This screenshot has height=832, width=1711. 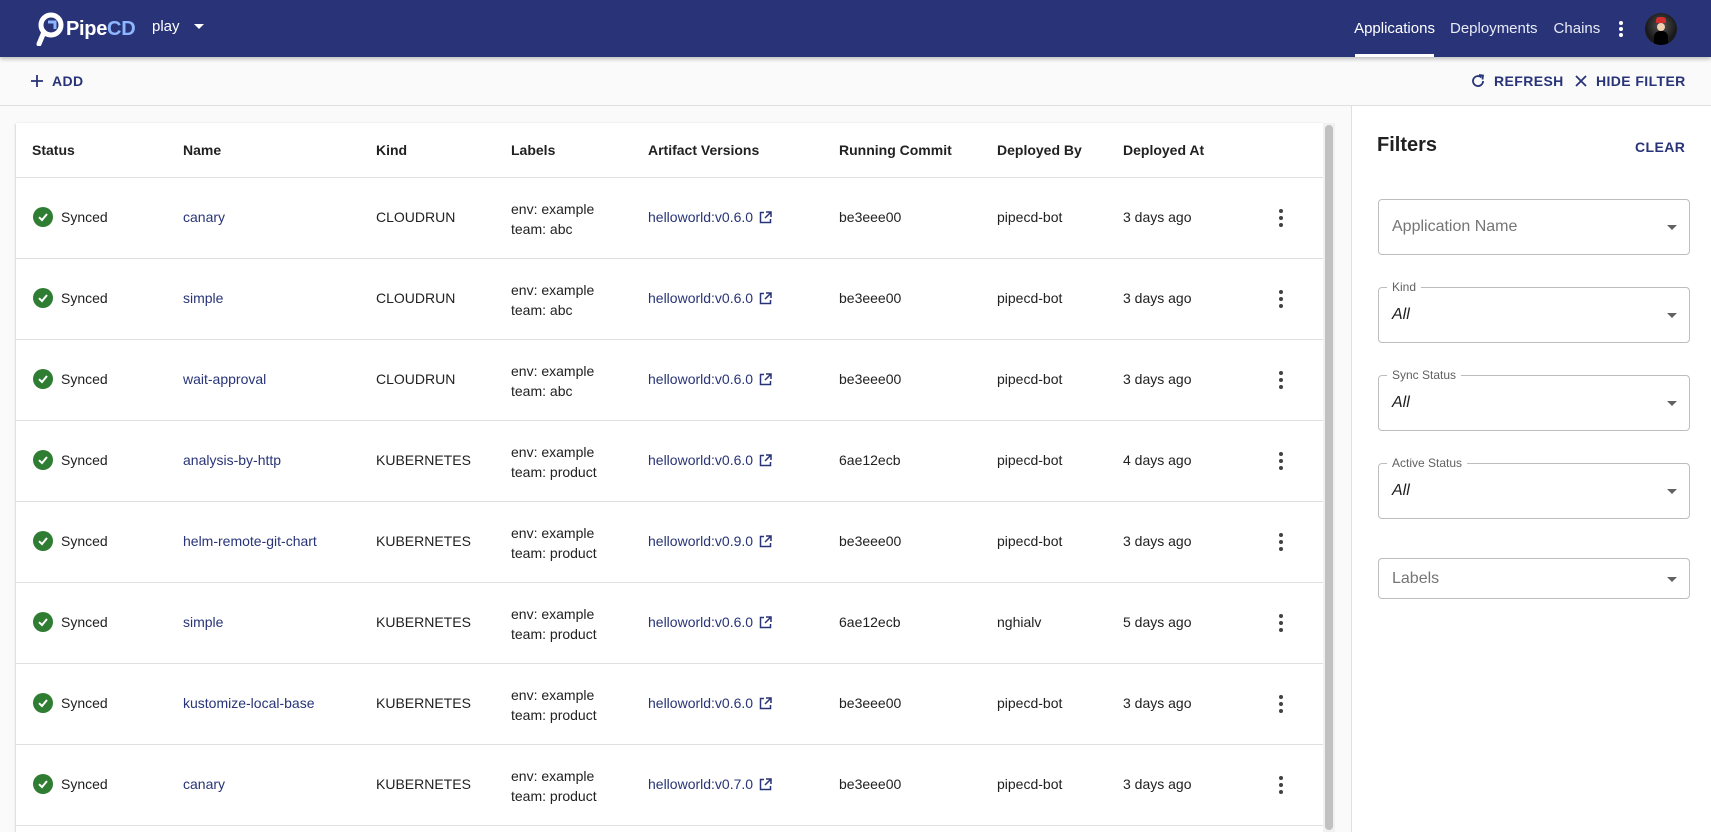 I want to click on nav-deployments: Deployments, so click(x=1494, y=28).